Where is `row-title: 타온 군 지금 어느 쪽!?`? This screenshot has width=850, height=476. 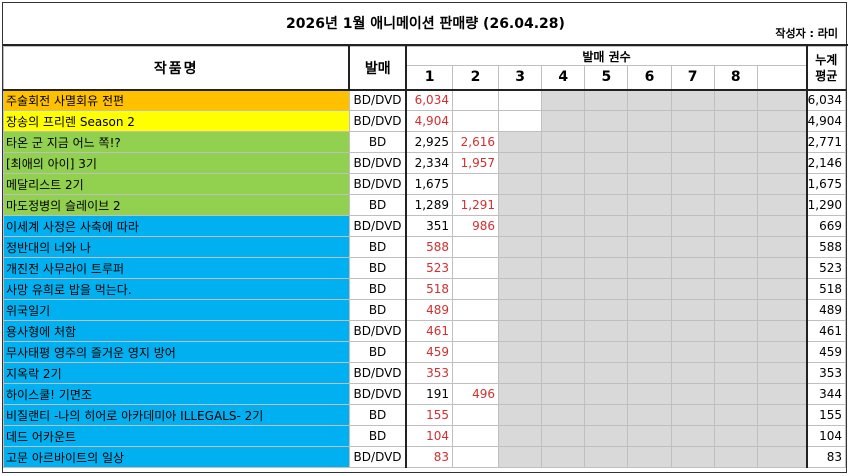 row-title: 타온 군 지금 어느 쪽!? is located at coordinates (176, 142).